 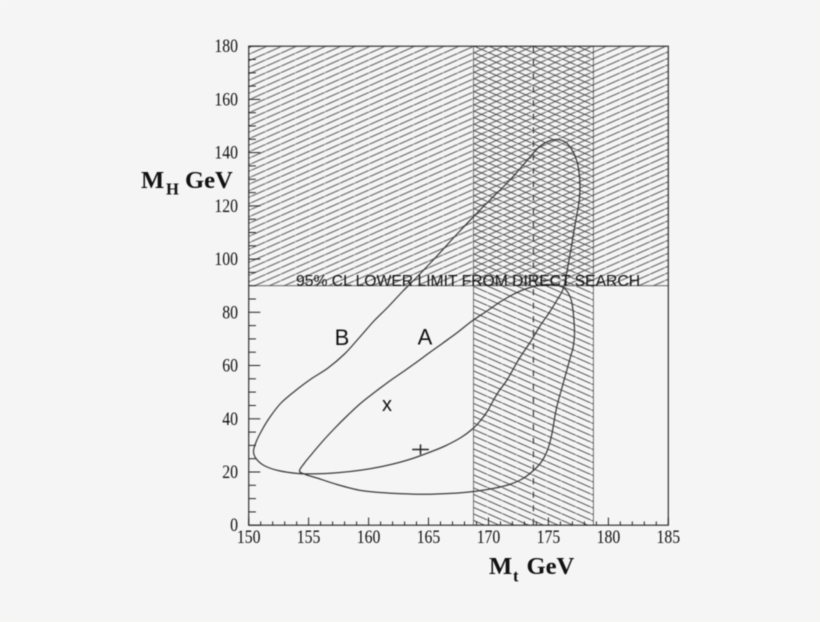 What do you see at coordinates (489, 537) in the screenshot?
I see `svg-text: 170` at bounding box center [489, 537].